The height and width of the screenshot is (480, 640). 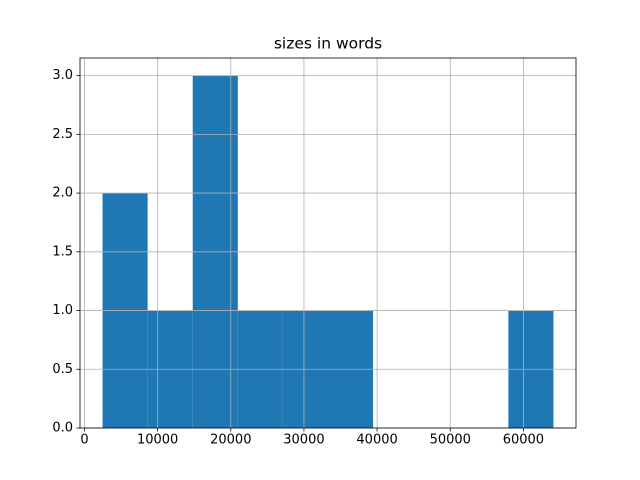 I want to click on y-tick-label: 2.5, so click(x=62, y=134).